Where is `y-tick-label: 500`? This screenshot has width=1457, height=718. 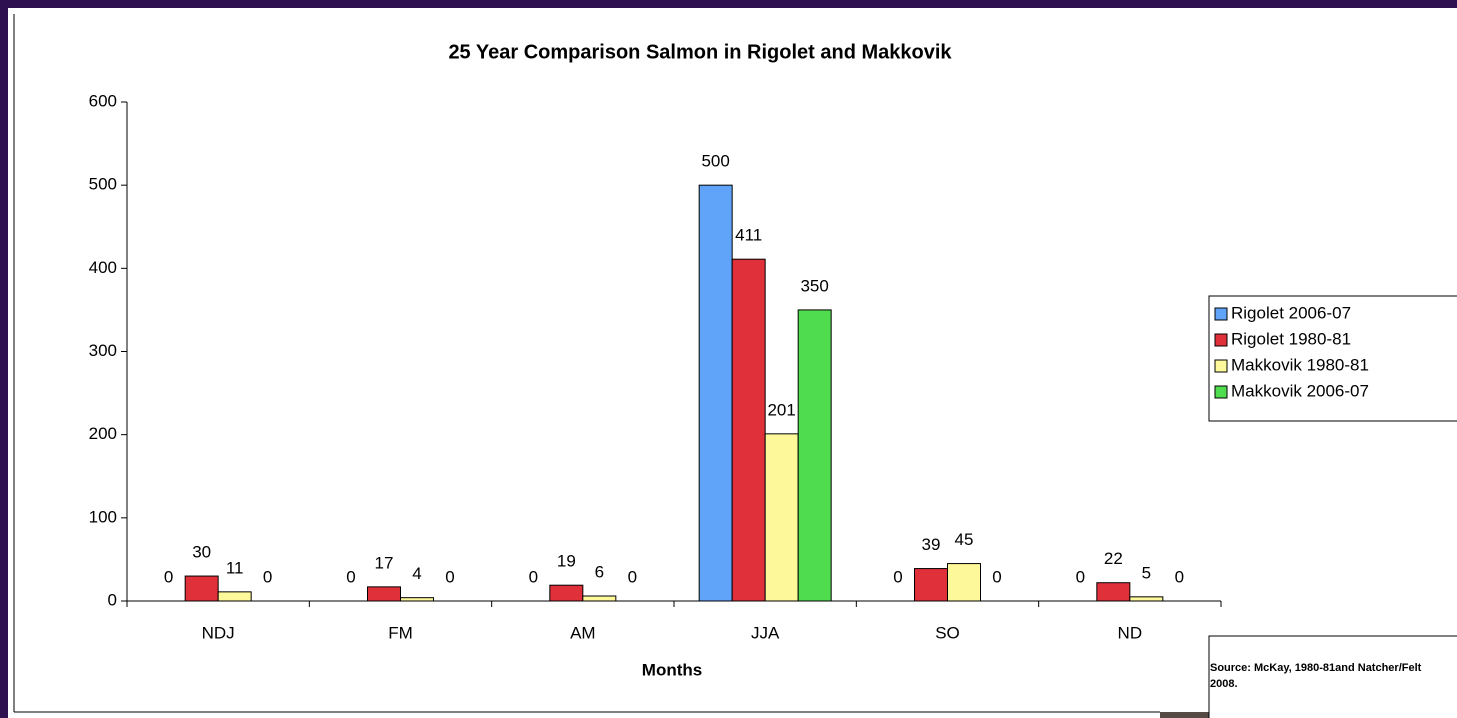 y-tick-label: 500 is located at coordinates (103, 184).